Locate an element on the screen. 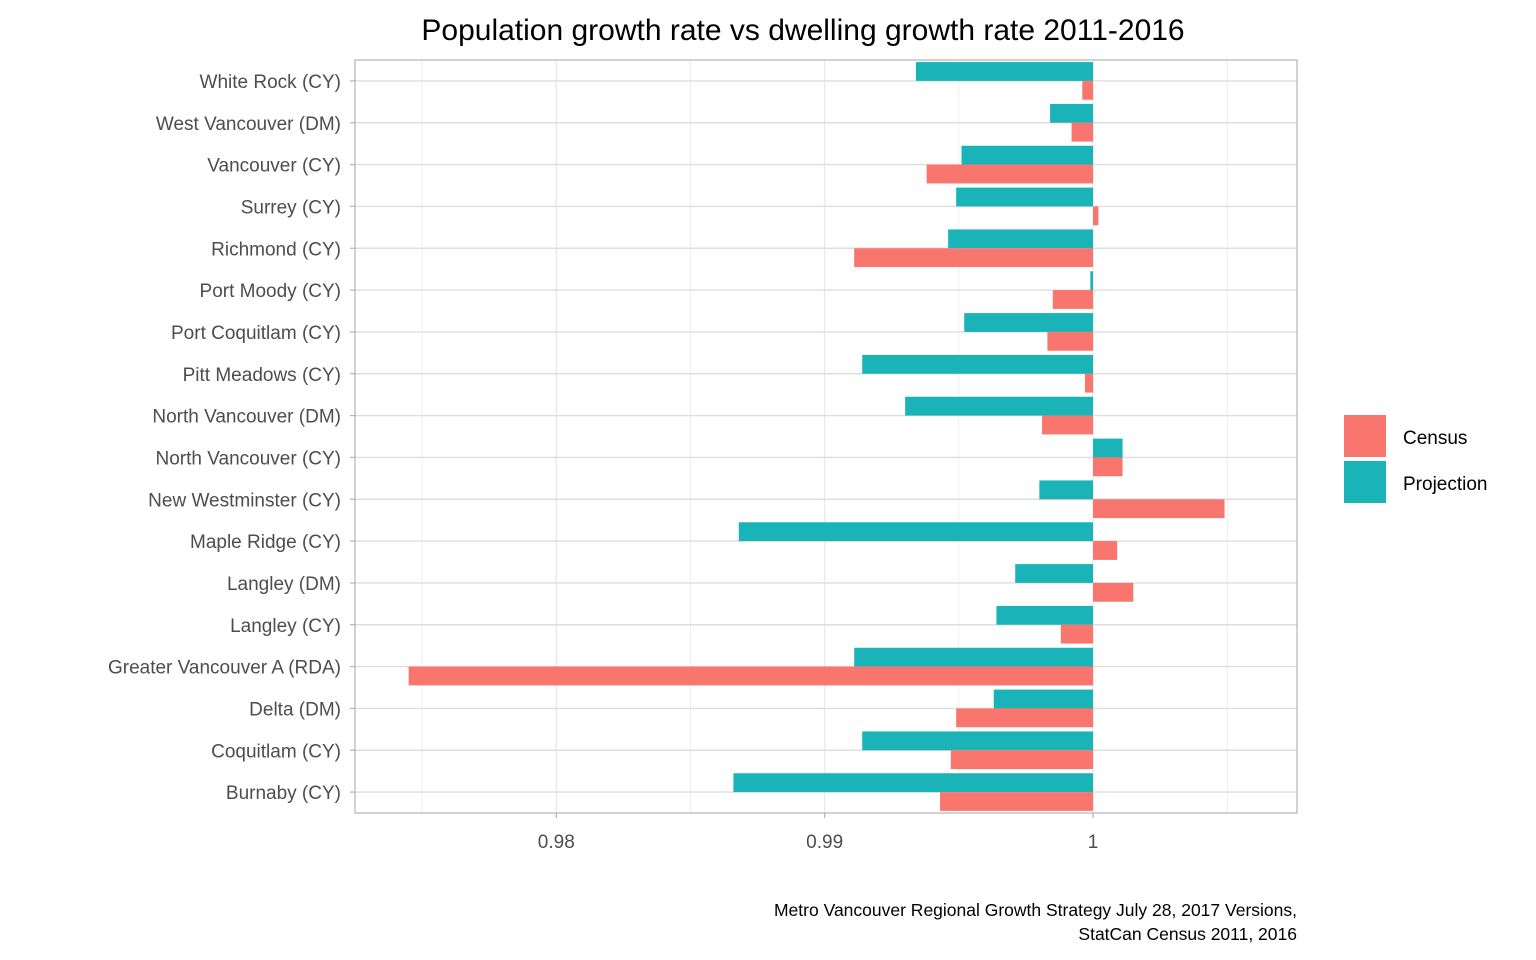 The width and height of the screenshot is (1536, 960). category-label: West Vancouver (DM) is located at coordinates (248, 124).